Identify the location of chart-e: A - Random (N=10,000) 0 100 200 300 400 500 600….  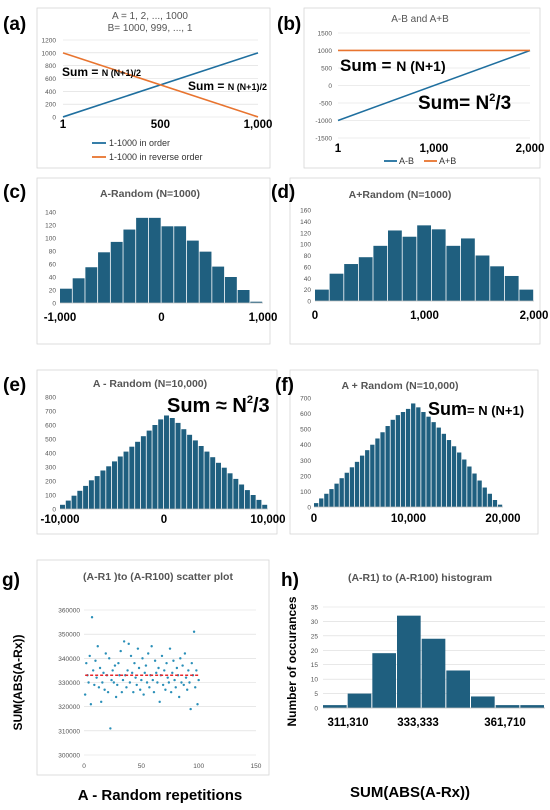
(162, 452).